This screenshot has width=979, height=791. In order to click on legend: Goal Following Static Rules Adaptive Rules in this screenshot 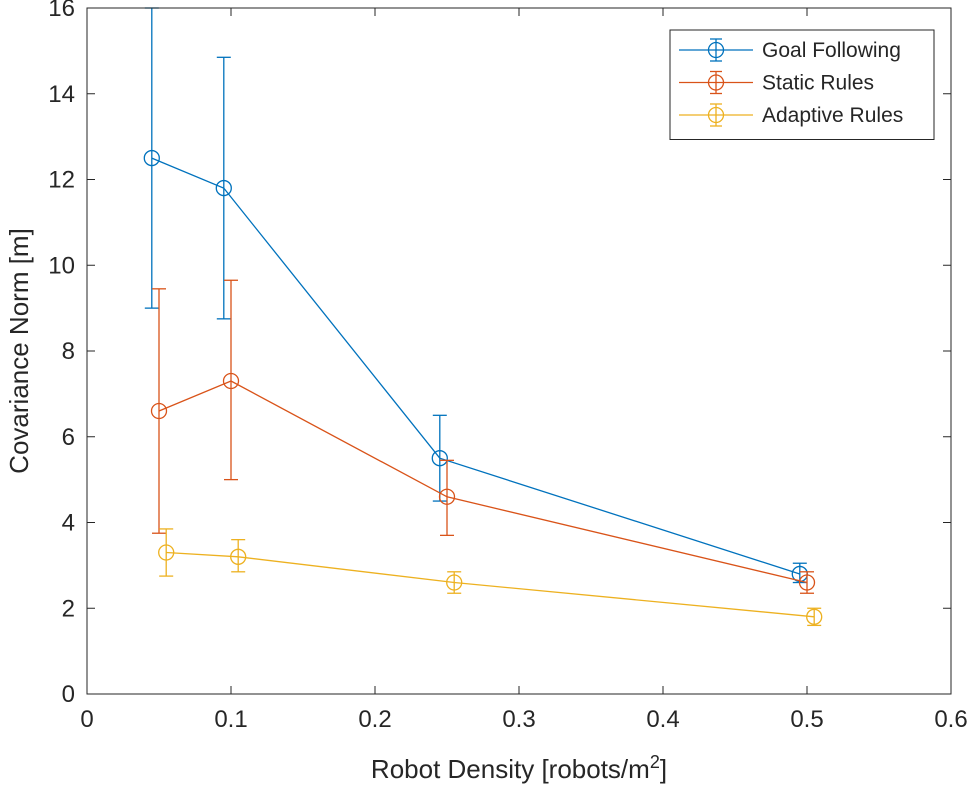, I will do `click(802, 84)`.